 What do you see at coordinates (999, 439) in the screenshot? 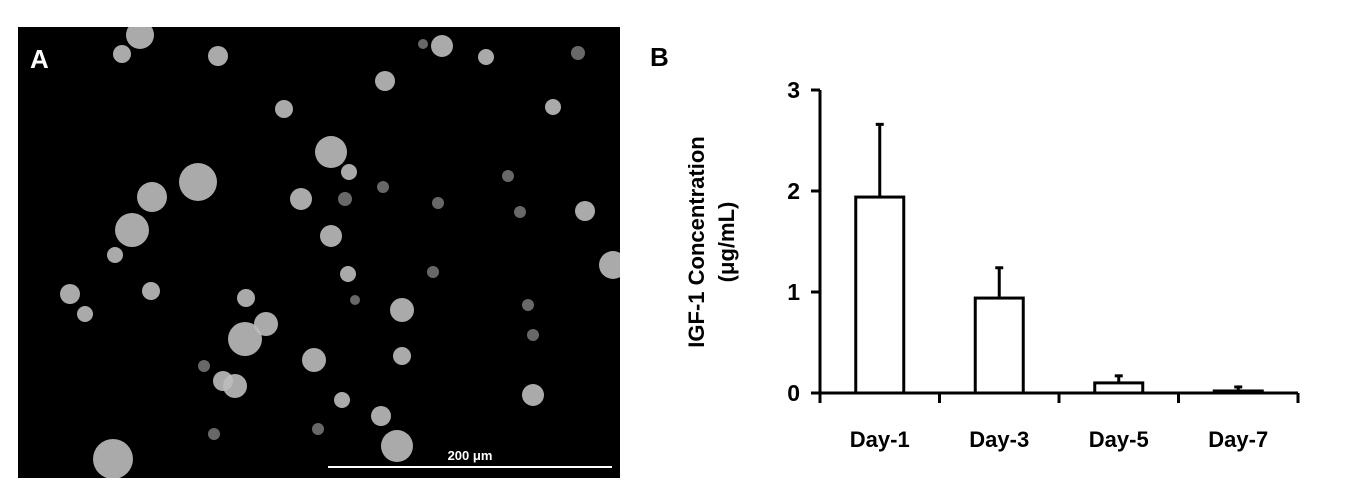
I see `x-tick-label: Day-3` at bounding box center [999, 439].